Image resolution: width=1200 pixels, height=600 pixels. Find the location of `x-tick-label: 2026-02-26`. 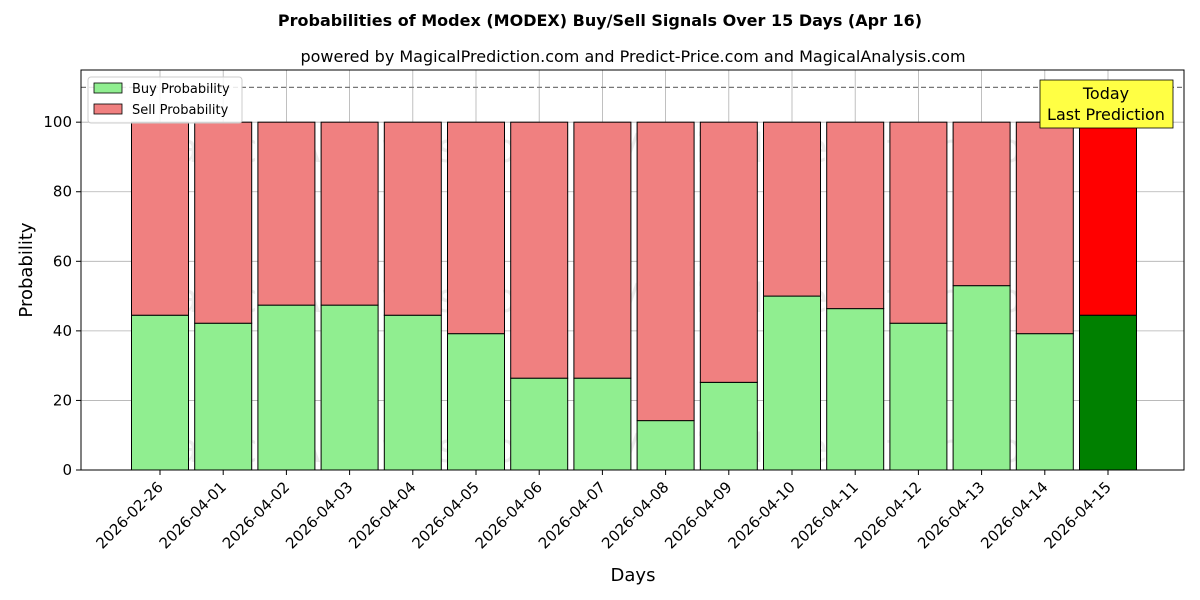

x-tick-label: 2026-02-26 is located at coordinates (129, 515).